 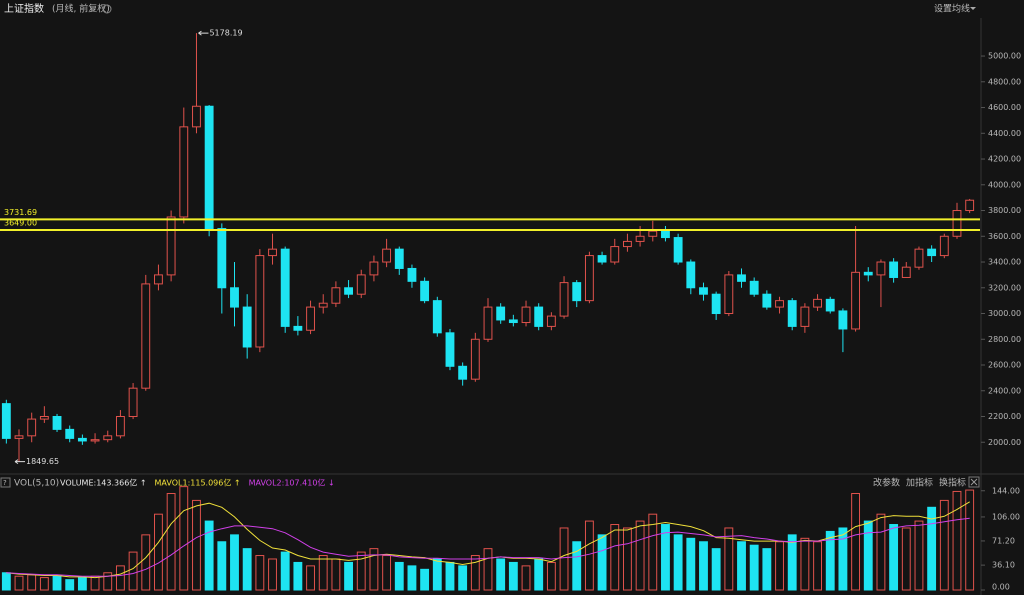 I want to click on title: 上证指数, so click(x=24, y=8).